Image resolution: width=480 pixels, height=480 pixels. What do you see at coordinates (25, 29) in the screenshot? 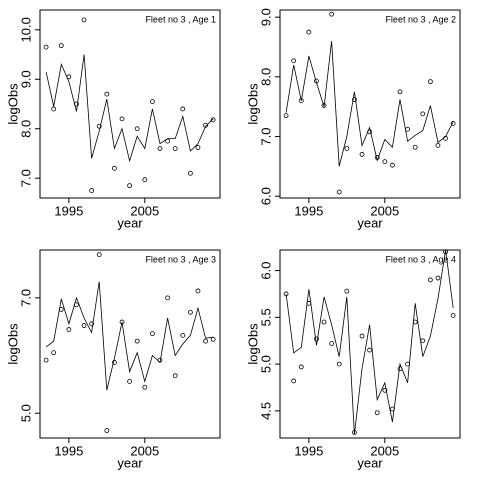
I see `y-tick-label: 10.0` at bounding box center [25, 29].